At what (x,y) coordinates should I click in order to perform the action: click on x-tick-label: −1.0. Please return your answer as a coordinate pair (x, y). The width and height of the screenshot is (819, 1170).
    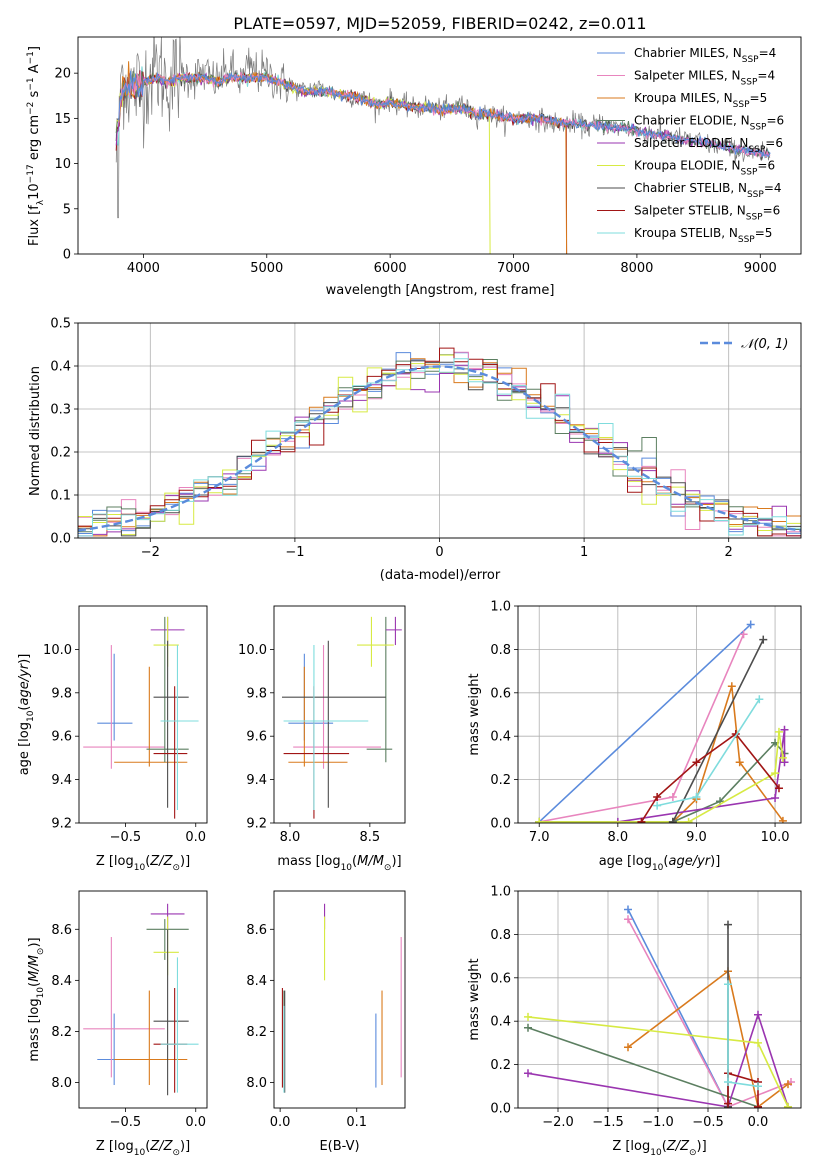
    Looking at the image, I should click on (658, 1122).